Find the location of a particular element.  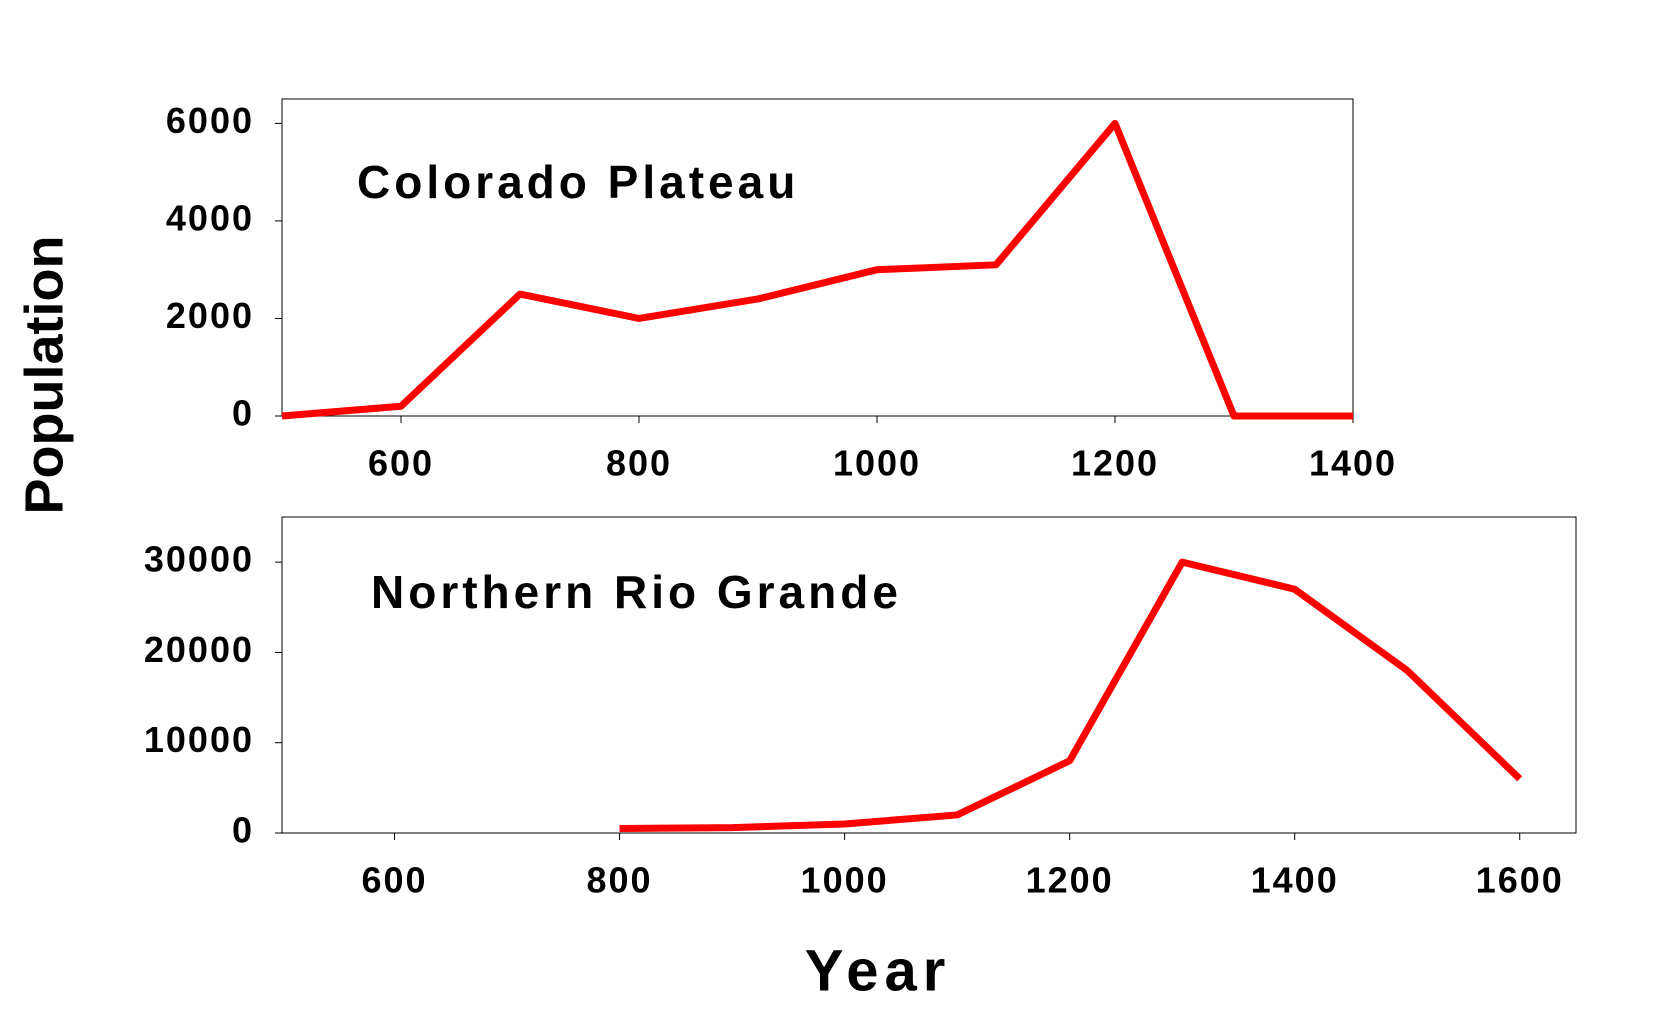

y-tick-label: 6000 is located at coordinates (210, 120).